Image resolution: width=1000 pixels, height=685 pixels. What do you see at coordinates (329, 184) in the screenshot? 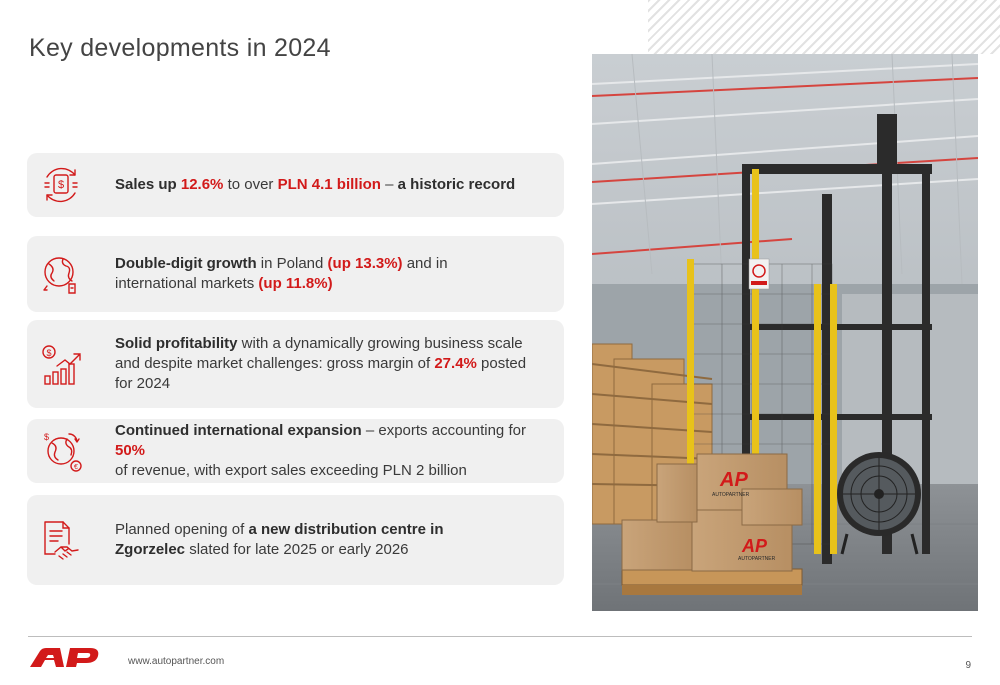
I see `highlight-figure: PLN 4.1 billion` at bounding box center [329, 184].